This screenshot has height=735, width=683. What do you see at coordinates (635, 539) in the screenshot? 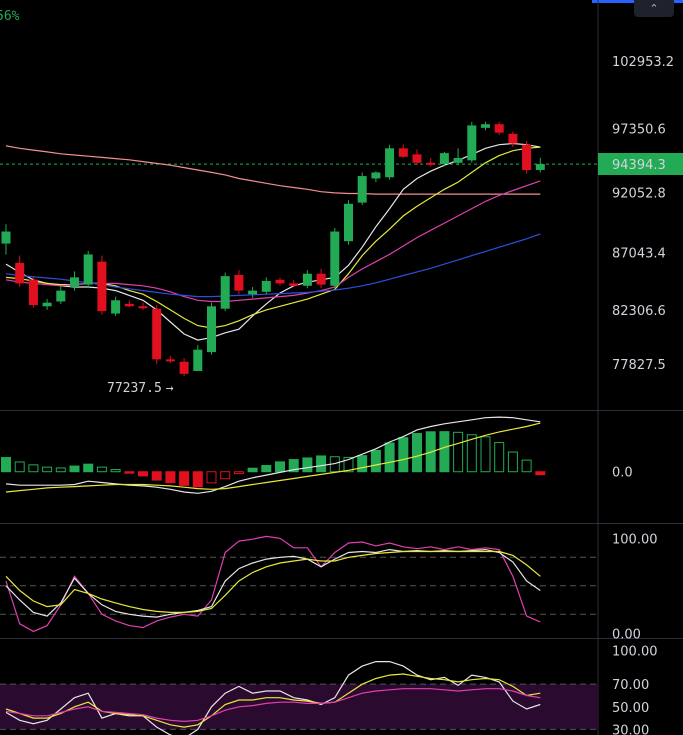
I see `stoch-tick-label: 100.00` at bounding box center [635, 539].